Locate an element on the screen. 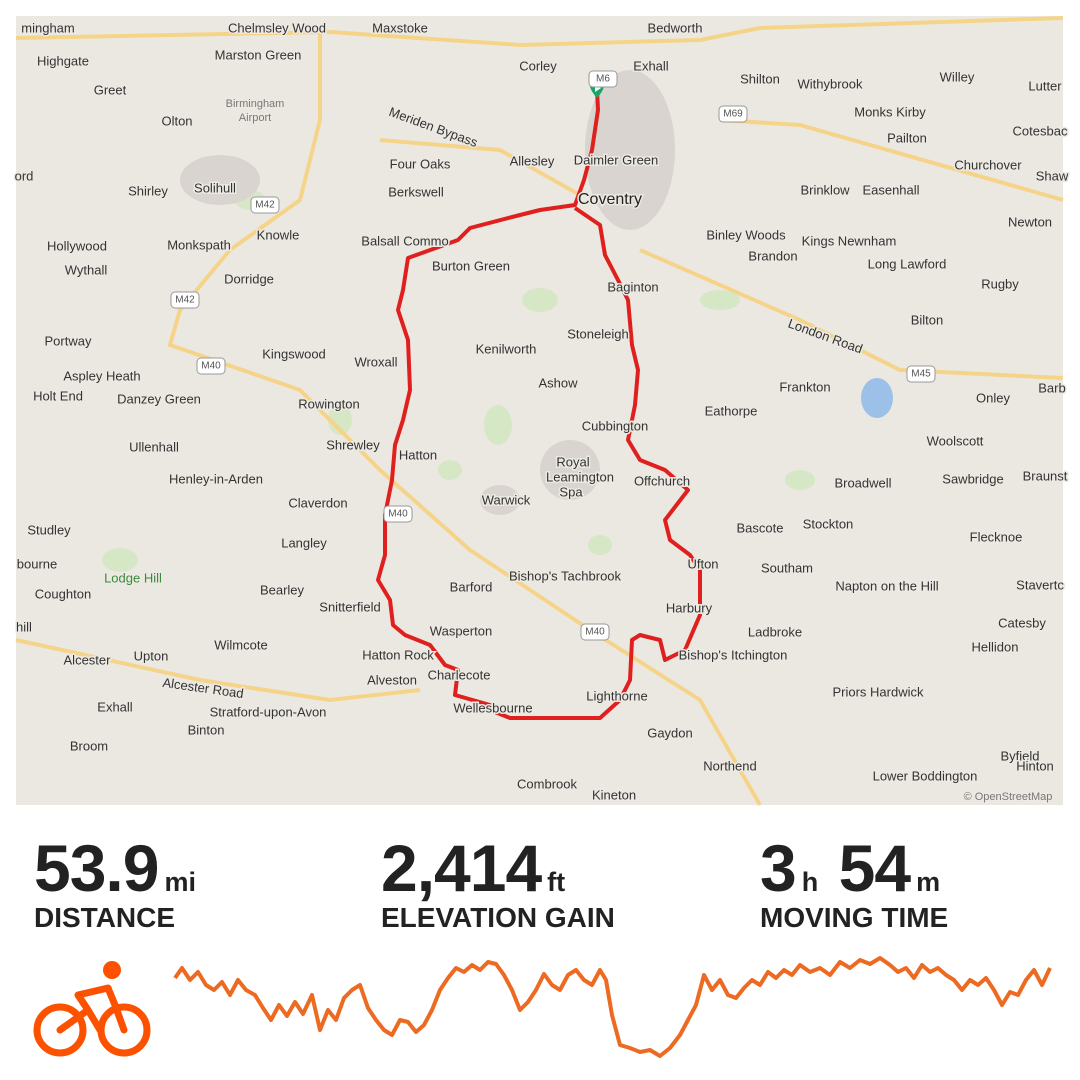  place-label: Maxstoke is located at coordinates (400, 27).